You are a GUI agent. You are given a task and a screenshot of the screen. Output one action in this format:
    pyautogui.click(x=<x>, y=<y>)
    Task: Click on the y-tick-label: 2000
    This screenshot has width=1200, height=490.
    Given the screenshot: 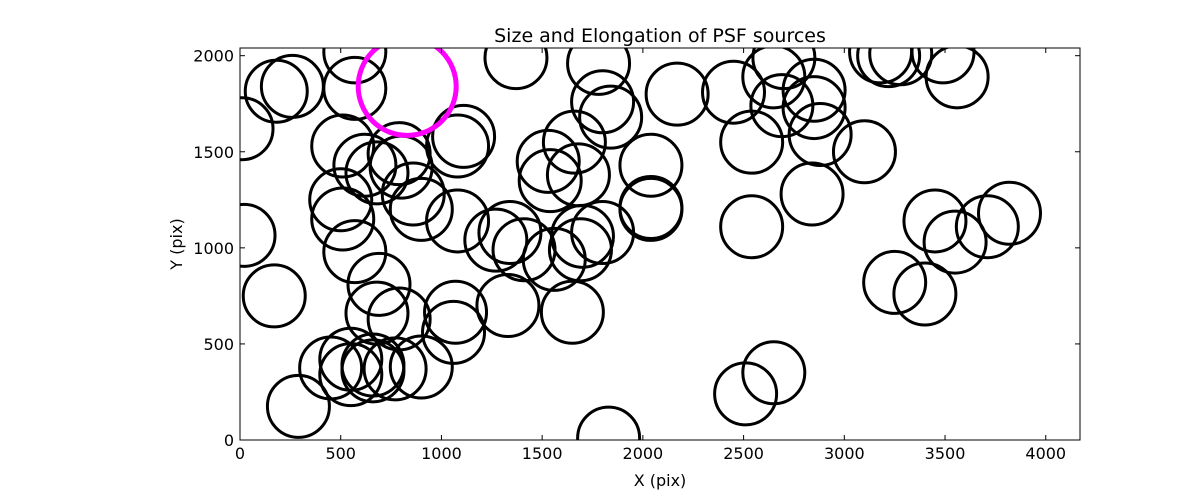 What is the action you would take?
    pyautogui.click(x=213, y=56)
    